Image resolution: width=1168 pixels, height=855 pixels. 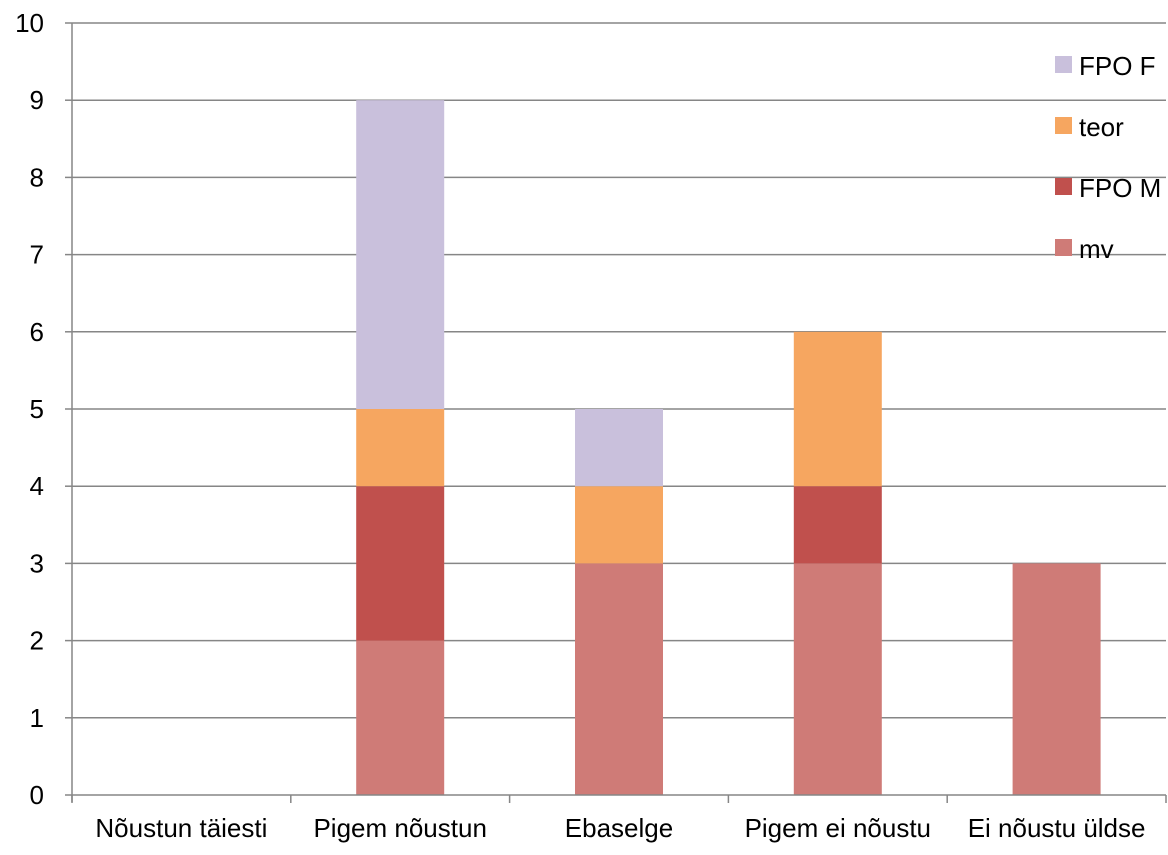 I want to click on y-tick-label: 0, so click(x=37, y=795).